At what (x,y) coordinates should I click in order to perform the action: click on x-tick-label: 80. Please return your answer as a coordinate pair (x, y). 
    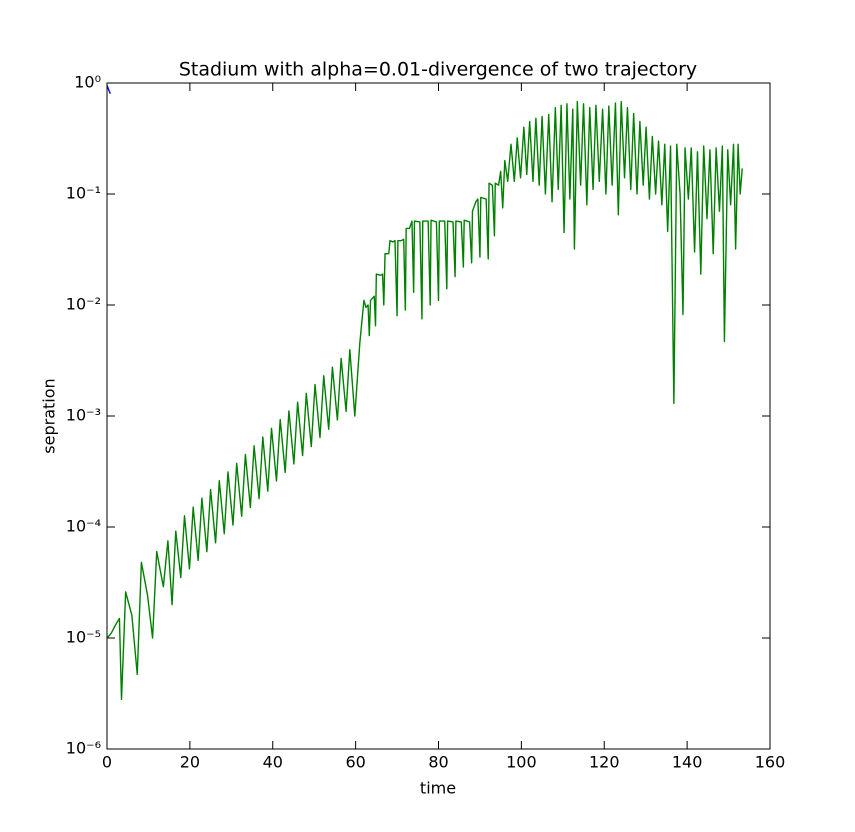
    Looking at the image, I should click on (438, 762).